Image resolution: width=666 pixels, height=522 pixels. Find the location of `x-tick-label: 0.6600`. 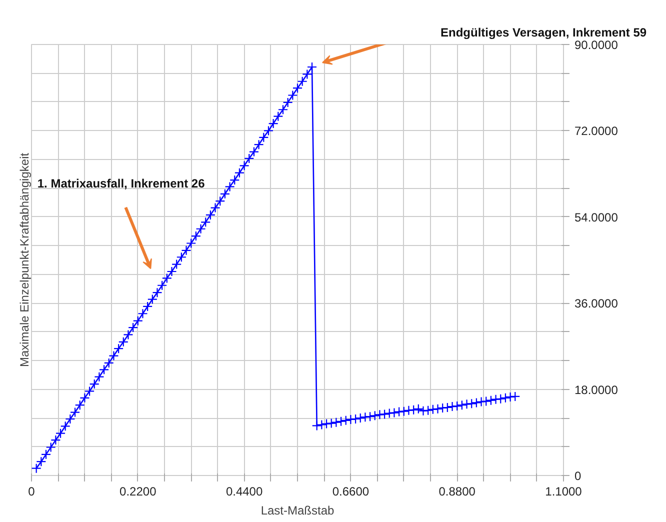

x-tick-label: 0.6600 is located at coordinates (351, 491).